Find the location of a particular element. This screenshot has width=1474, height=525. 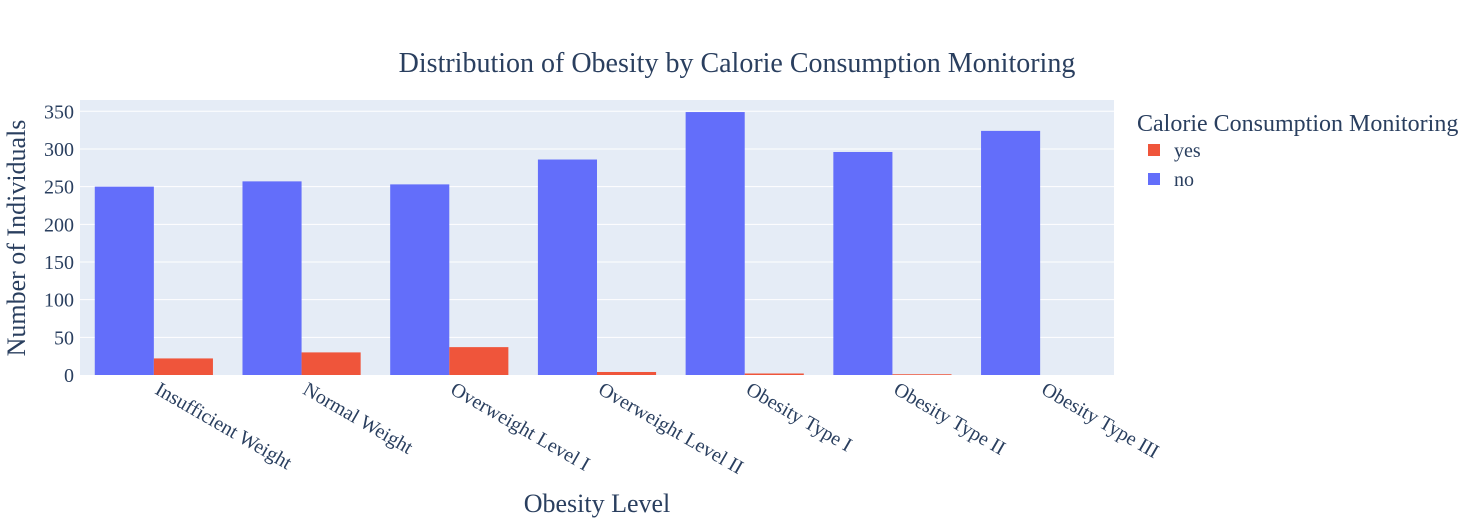

x-tick-label: Insufficient Weight is located at coordinates (223, 426).